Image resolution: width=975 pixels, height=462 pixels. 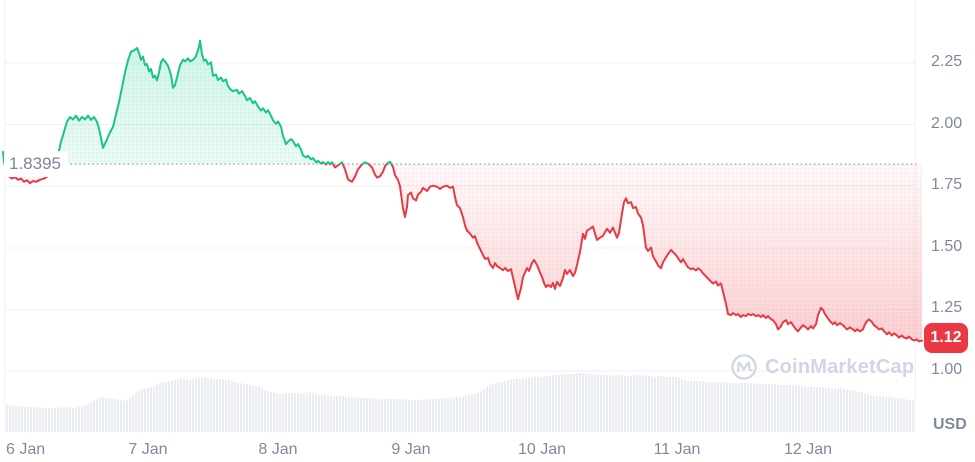 What do you see at coordinates (947, 246) in the screenshot?
I see `y-axis-tick: 1.50` at bounding box center [947, 246].